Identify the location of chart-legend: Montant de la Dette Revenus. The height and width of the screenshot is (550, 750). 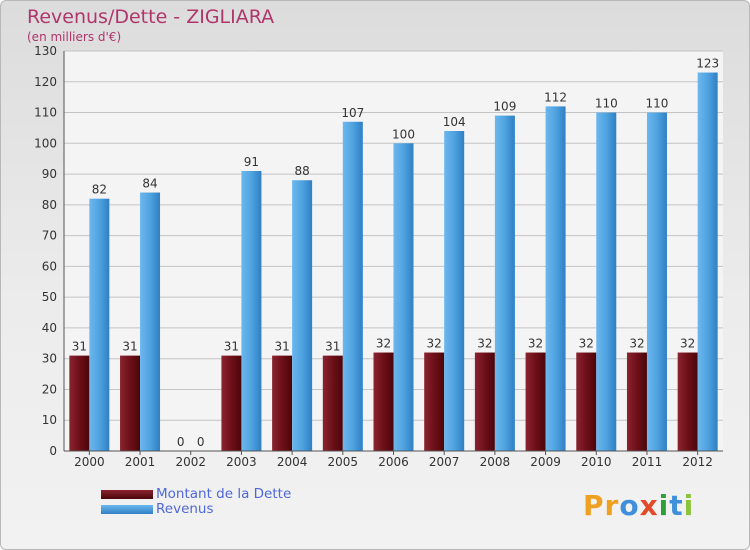
(196, 502).